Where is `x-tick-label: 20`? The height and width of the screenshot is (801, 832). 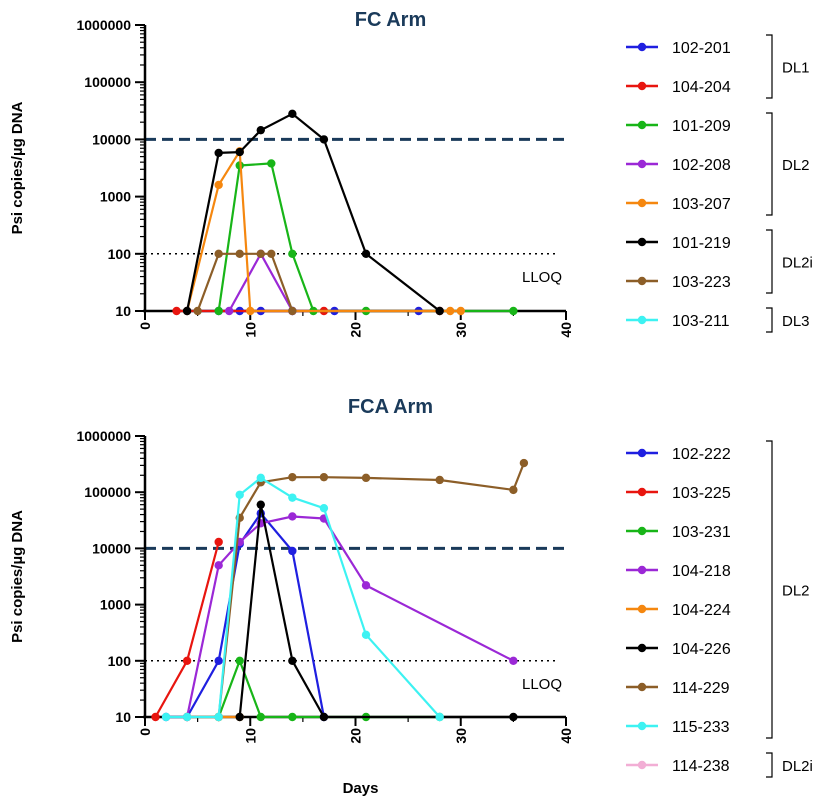
x-tick-label: 20 is located at coordinates (356, 736).